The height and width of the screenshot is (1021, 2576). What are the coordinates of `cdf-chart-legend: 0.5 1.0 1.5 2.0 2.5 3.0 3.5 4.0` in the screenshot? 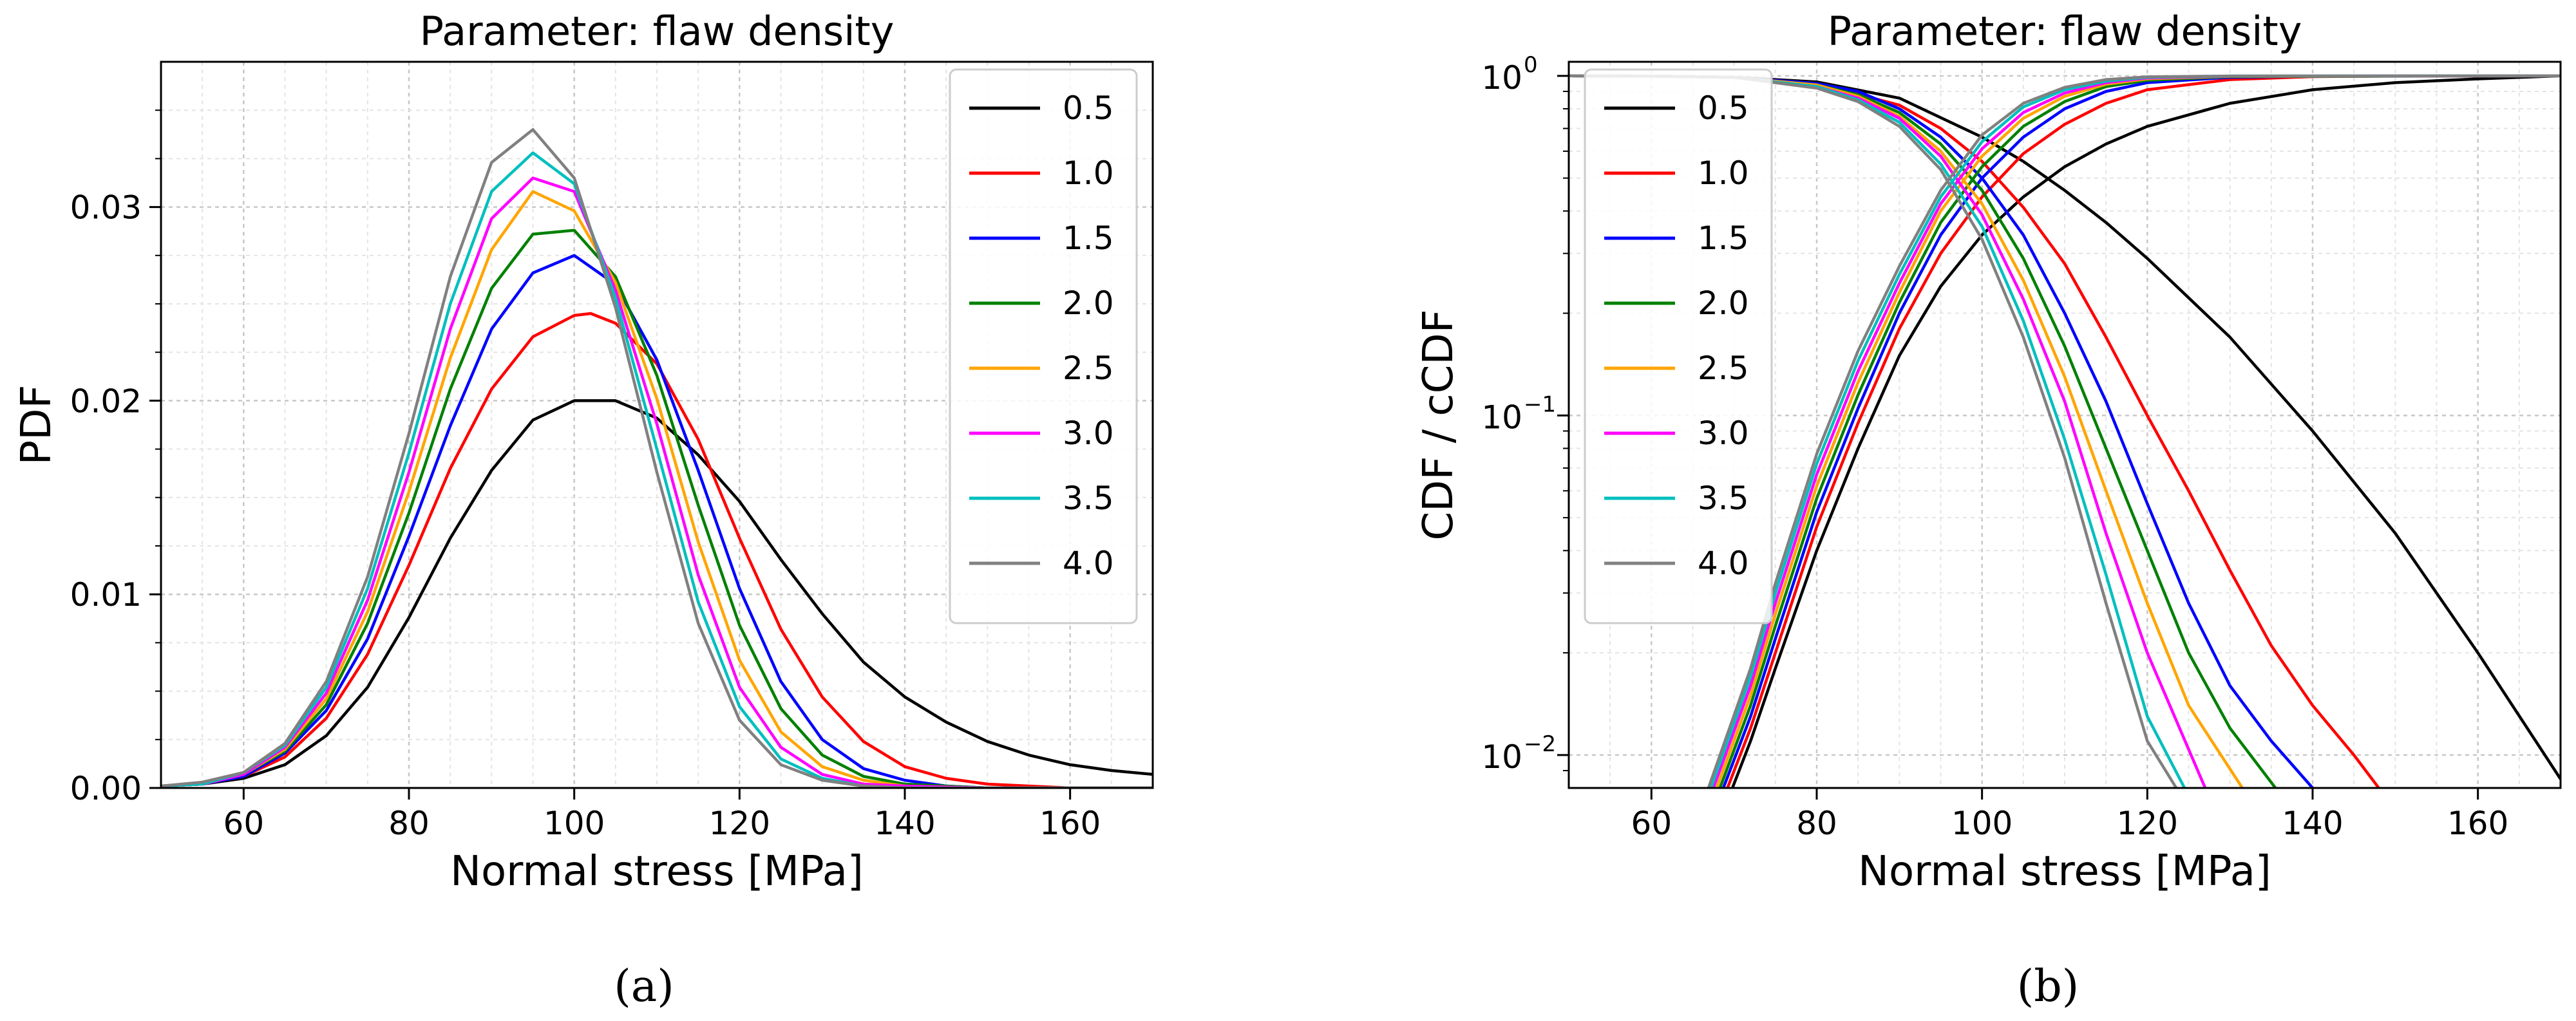 It's located at (1678, 346).